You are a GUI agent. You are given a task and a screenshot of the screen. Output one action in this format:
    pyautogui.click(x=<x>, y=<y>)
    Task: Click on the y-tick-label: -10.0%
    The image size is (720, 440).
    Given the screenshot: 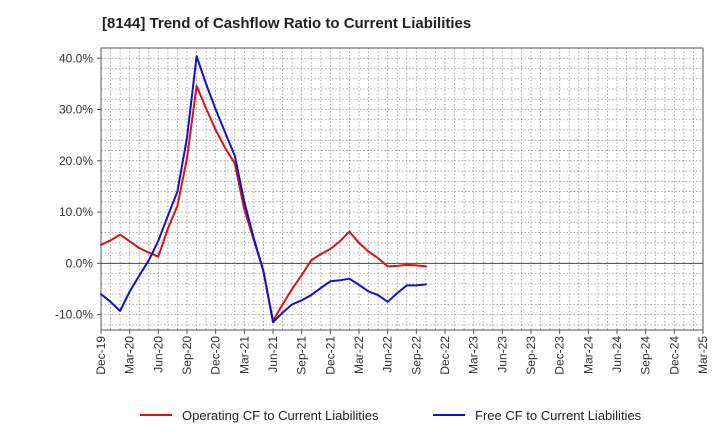 What is the action you would take?
    pyautogui.click(x=74, y=315)
    